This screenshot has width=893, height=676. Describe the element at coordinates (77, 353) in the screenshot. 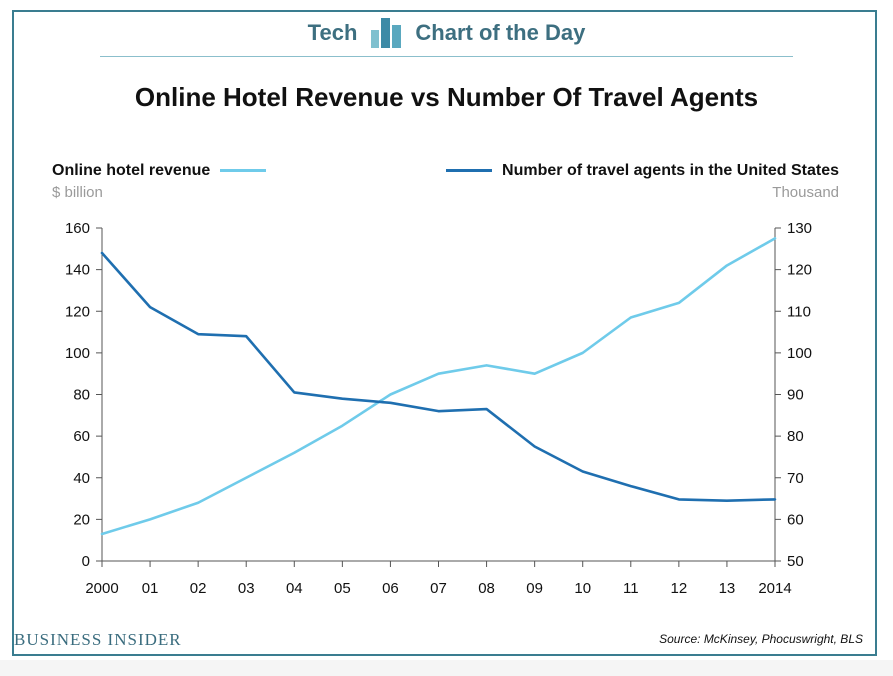

I see `left-tick-label: 100` at that location.